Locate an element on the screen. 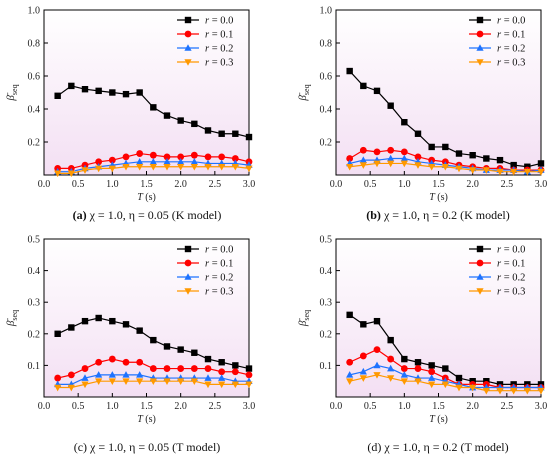 The image size is (550, 464). y-tick-label: 0.3 is located at coordinates (34, 303).